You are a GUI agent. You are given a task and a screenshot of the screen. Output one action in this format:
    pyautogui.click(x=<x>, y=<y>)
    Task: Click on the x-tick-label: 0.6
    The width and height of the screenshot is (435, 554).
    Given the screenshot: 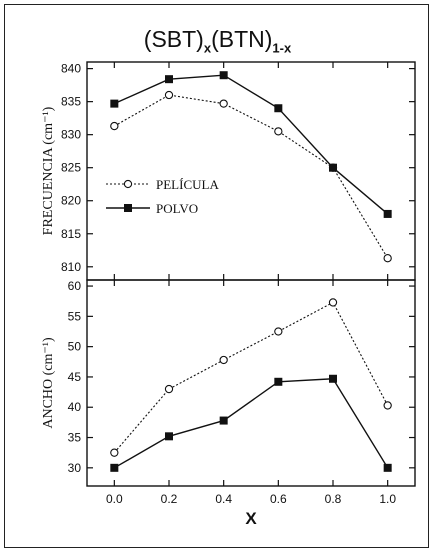 What is the action you would take?
    pyautogui.click(x=278, y=499)
    